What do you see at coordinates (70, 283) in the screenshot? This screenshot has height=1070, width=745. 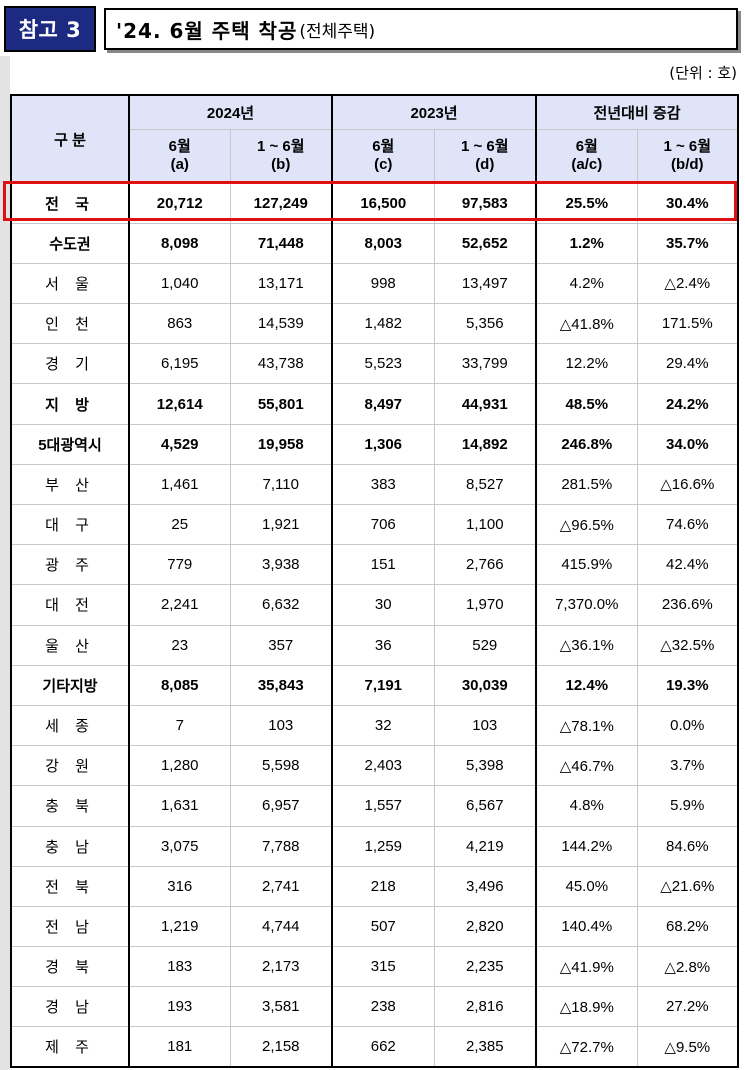 I see `row-label: 서 울` at bounding box center [70, 283].